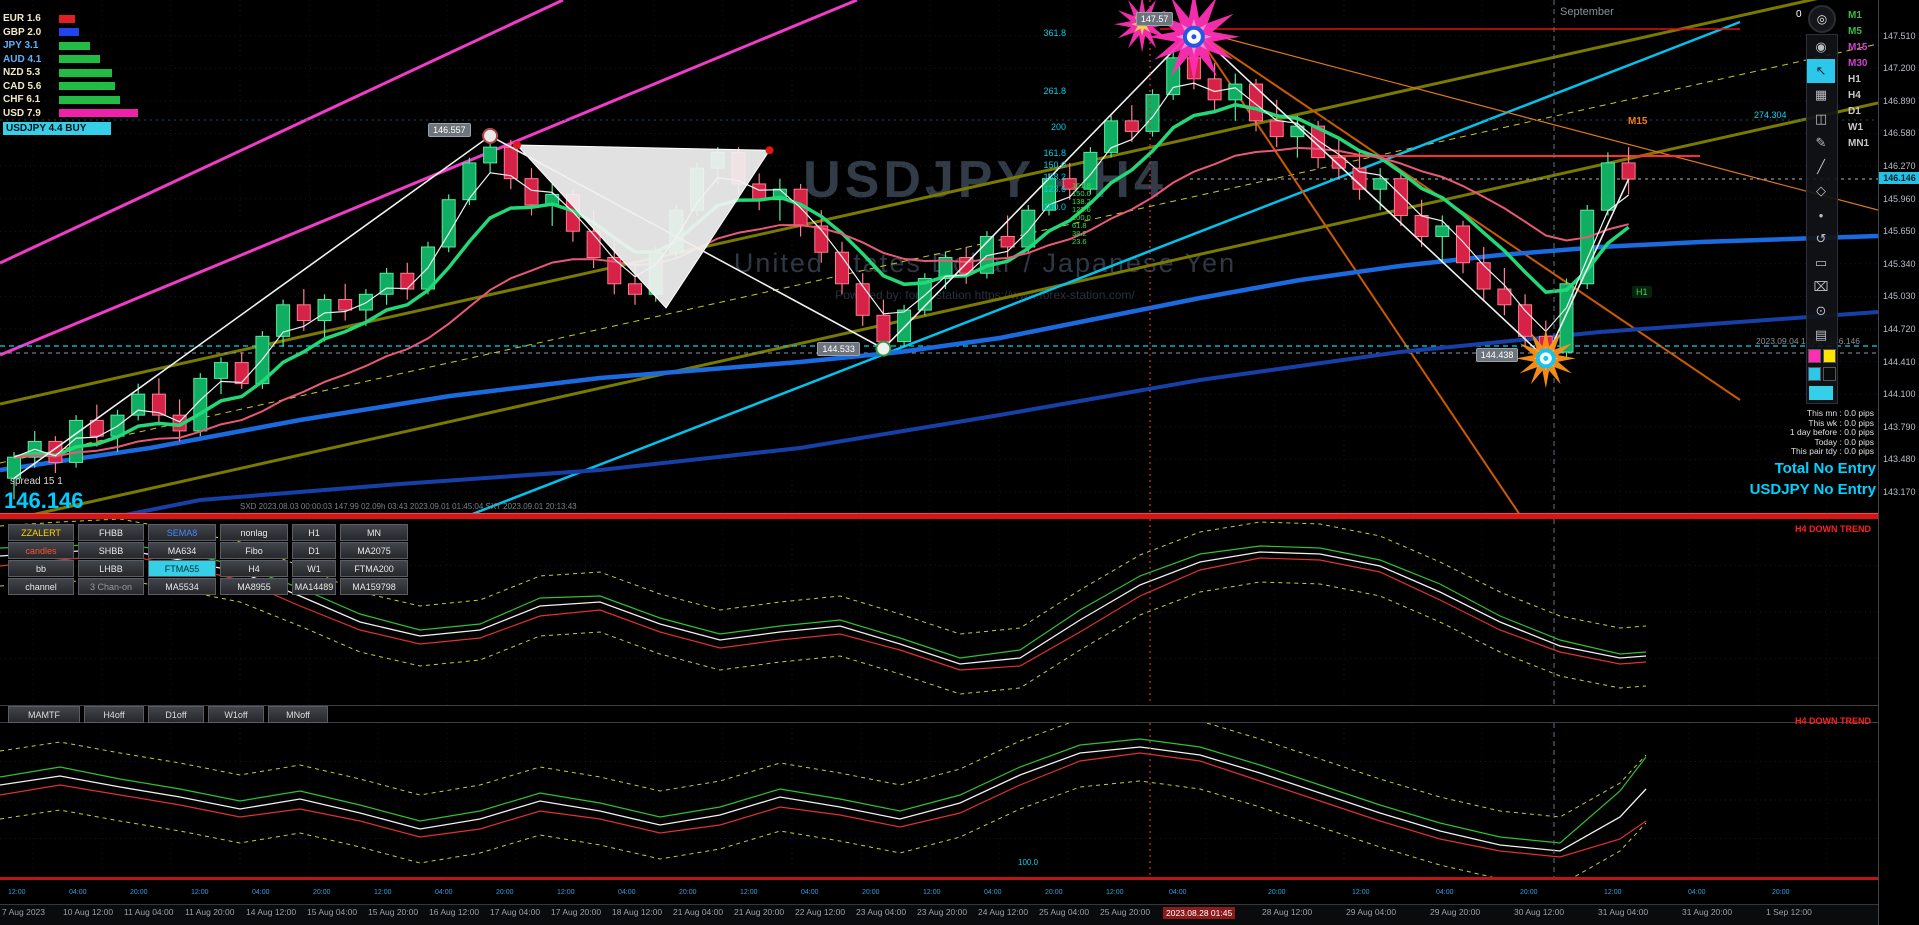  What do you see at coordinates (70, 87) in the screenshot?
I see `strength-row-cad: CAD 5.6` at bounding box center [70, 87].